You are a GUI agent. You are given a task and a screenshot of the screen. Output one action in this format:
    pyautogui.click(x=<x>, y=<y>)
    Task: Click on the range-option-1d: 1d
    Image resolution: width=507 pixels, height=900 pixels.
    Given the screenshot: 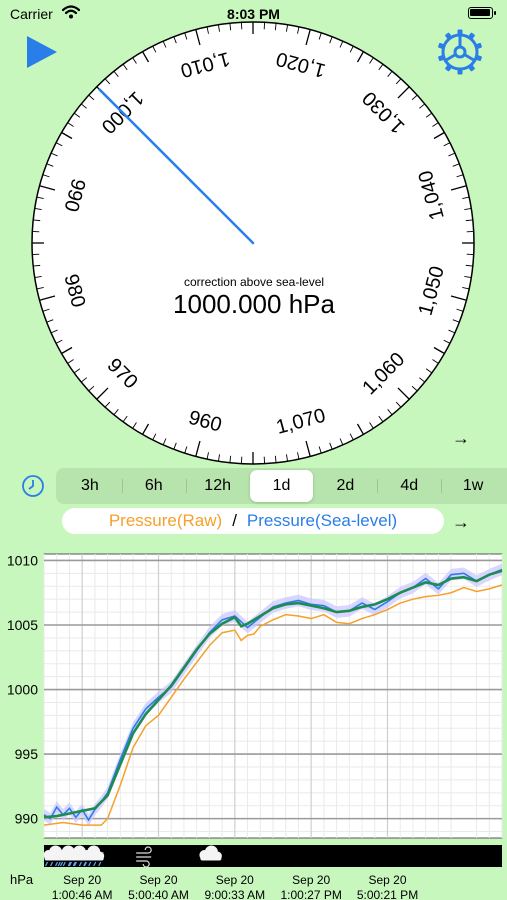 What is the action you would take?
    pyautogui.click(x=281, y=486)
    